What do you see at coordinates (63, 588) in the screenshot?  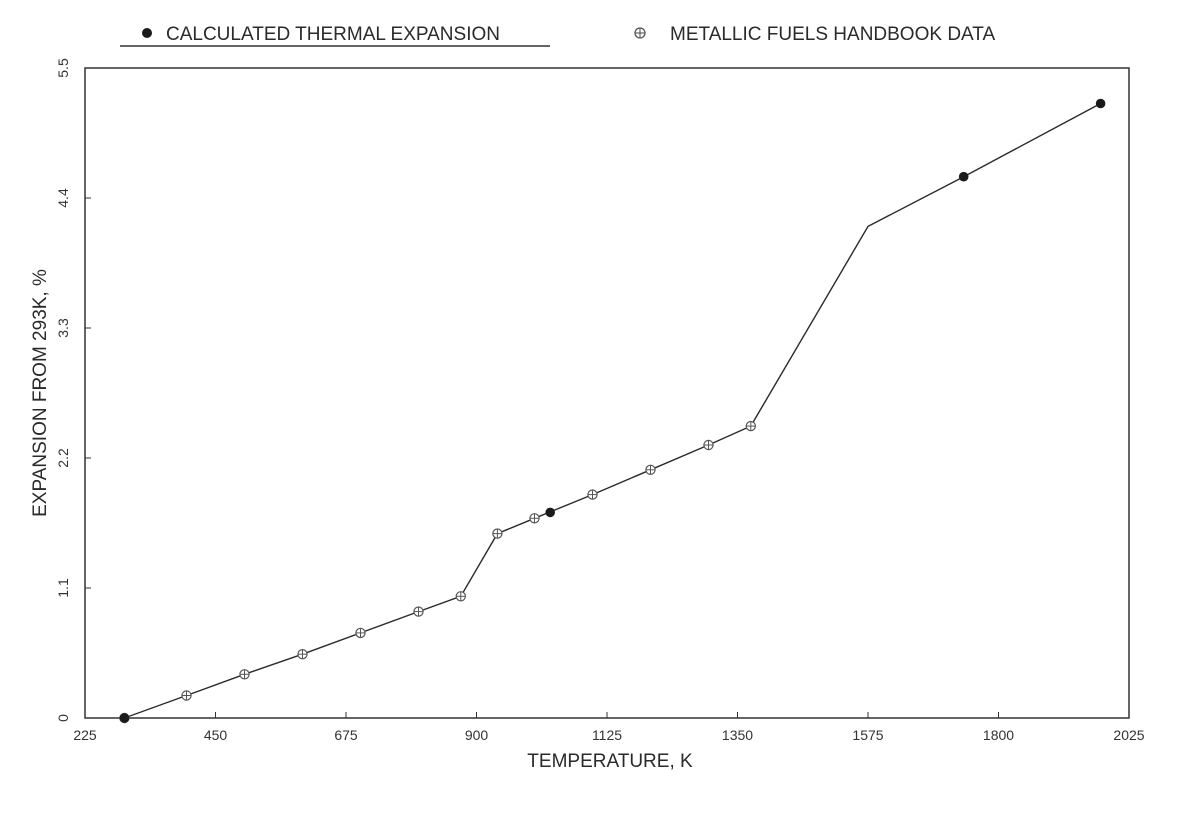 I see `y-tick-label: 1.1` at bounding box center [63, 588].